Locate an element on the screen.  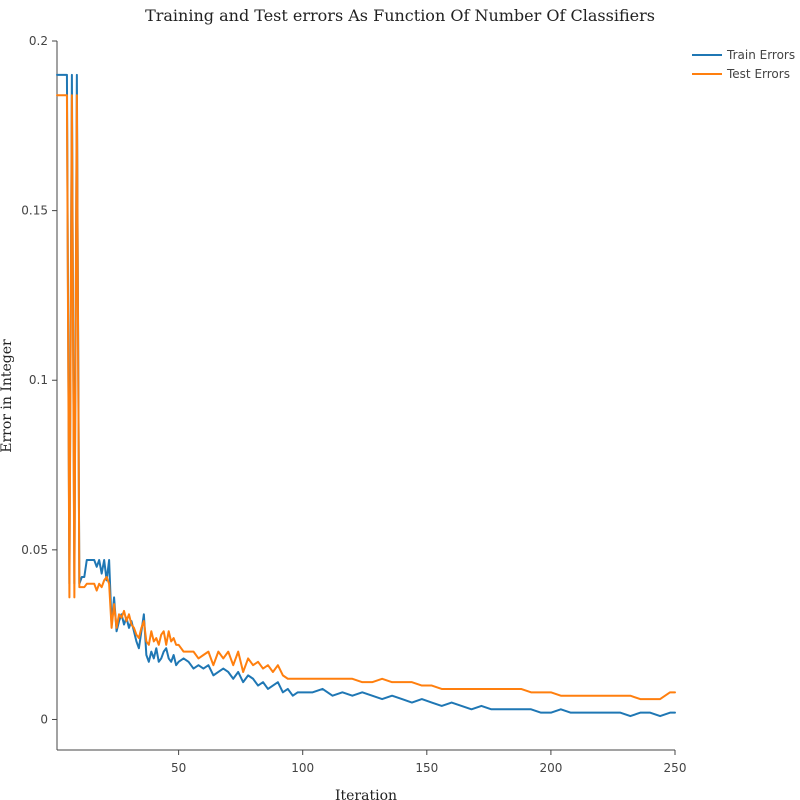
y-tick-label: 0.2 is located at coordinates (38, 41).